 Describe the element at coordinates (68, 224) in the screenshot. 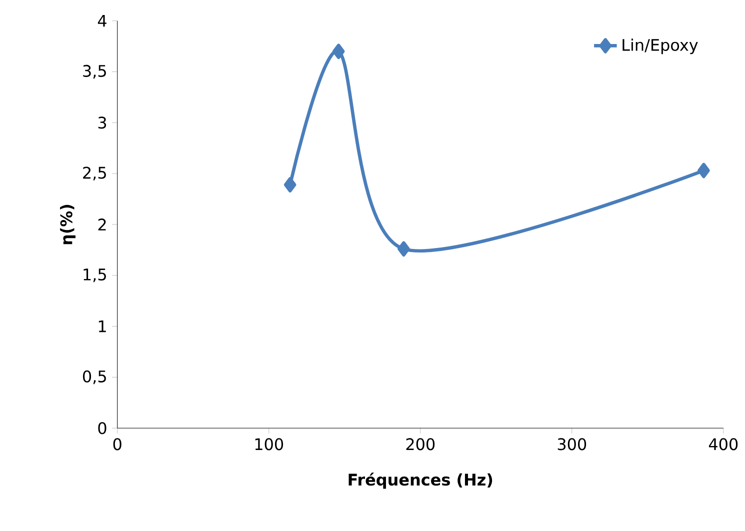

I see `y-axis-title: η(%)` at that location.